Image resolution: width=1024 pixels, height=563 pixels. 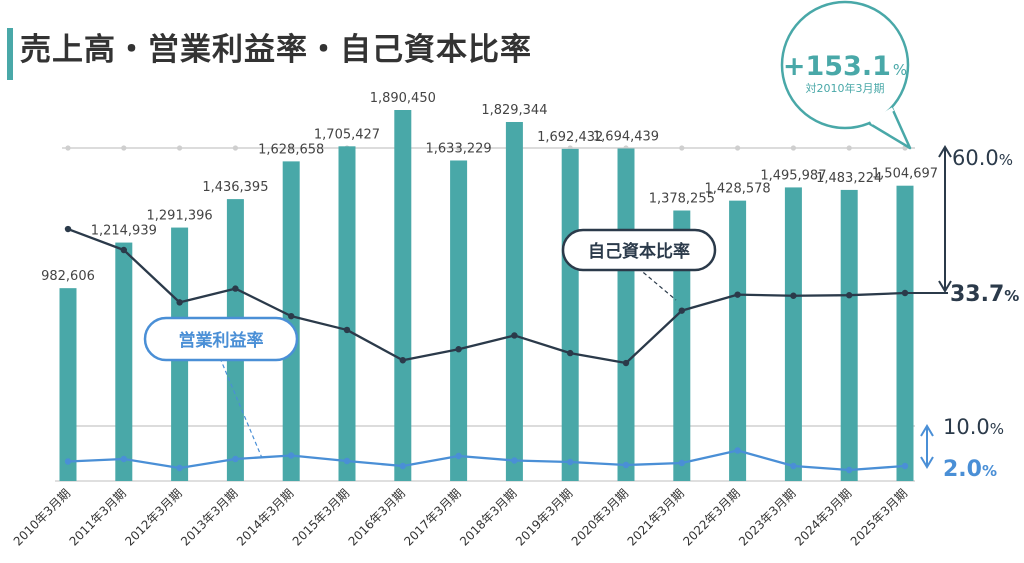 What do you see at coordinates (682, 199) in the screenshot?
I see `sales-value-label: 1,378,255` at bounding box center [682, 199].